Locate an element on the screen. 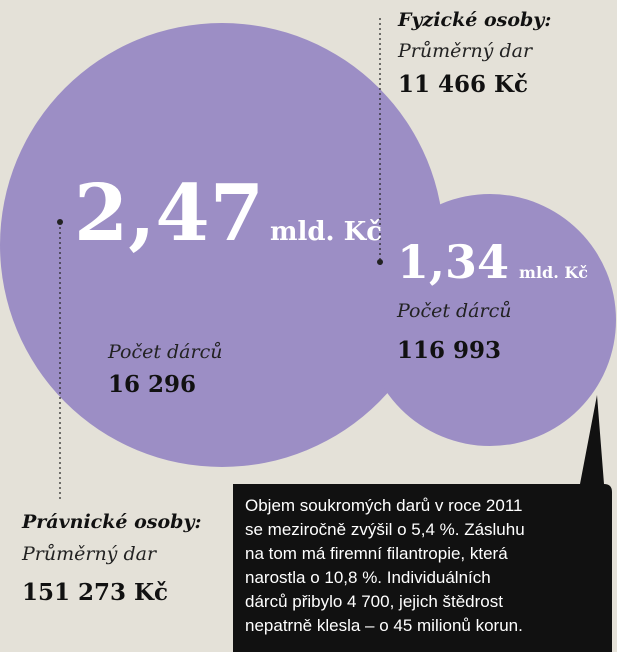 This screenshot has width=617, height=652. value: 151 273 Kč is located at coordinates (95, 592).